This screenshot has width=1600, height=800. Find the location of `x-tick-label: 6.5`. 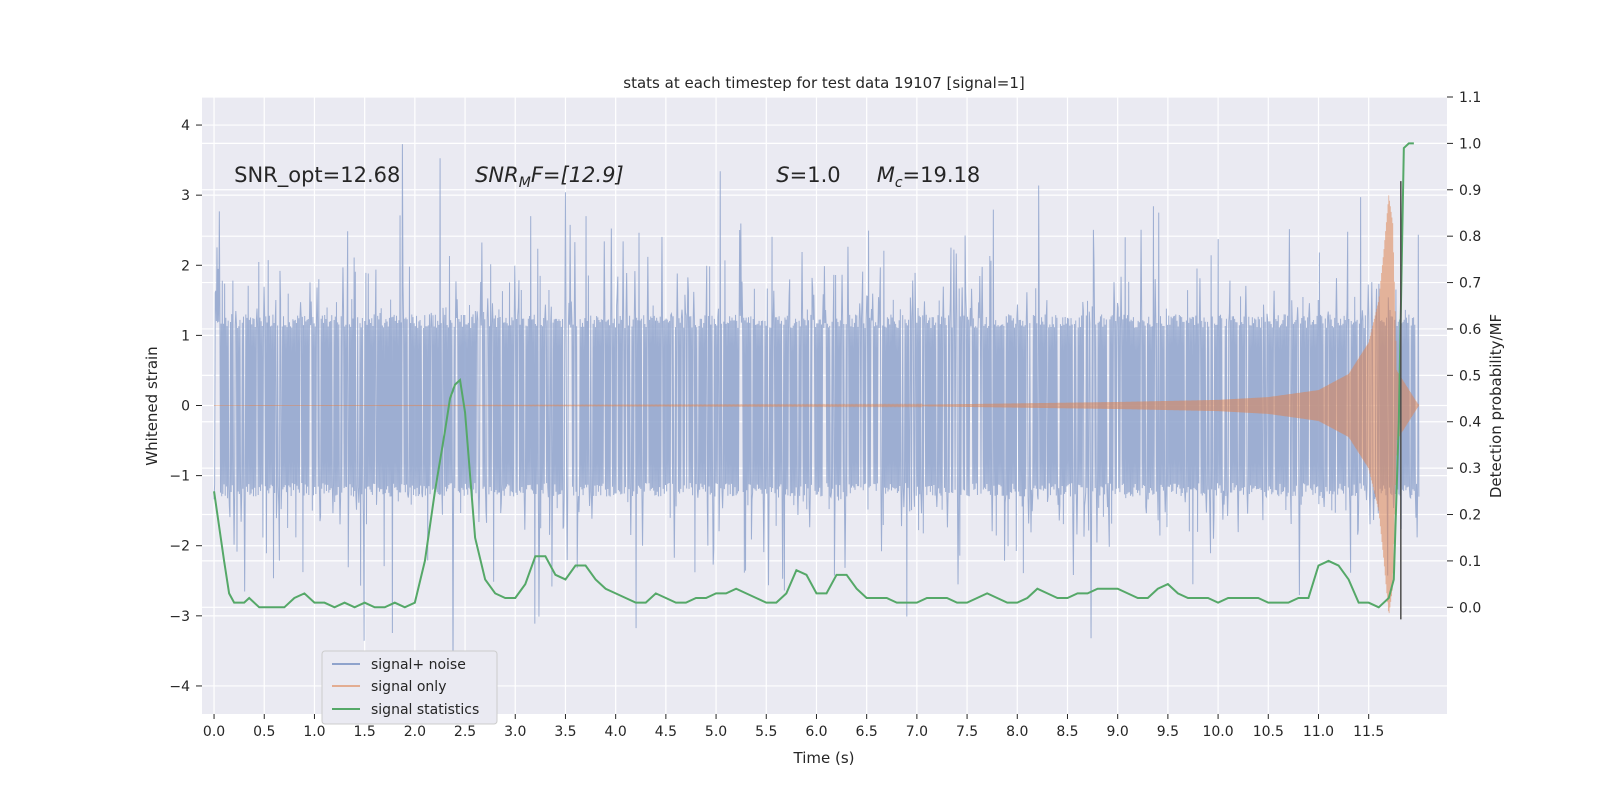

x-tick-label: 6.5 is located at coordinates (867, 732).